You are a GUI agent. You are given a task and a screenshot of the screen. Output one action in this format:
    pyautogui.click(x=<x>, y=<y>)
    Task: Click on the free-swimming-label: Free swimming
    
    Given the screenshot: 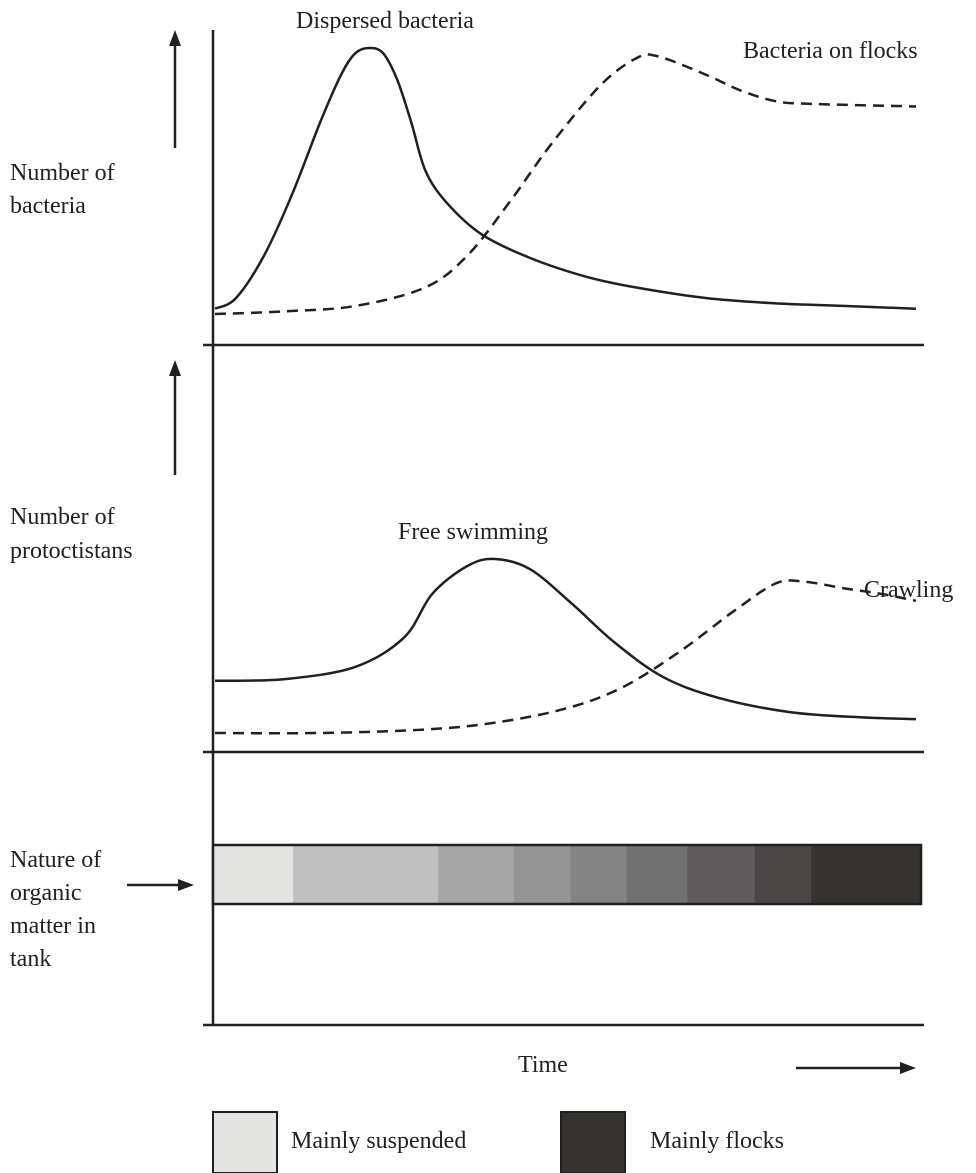 What is the action you would take?
    pyautogui.click(x=473, y=532)
    